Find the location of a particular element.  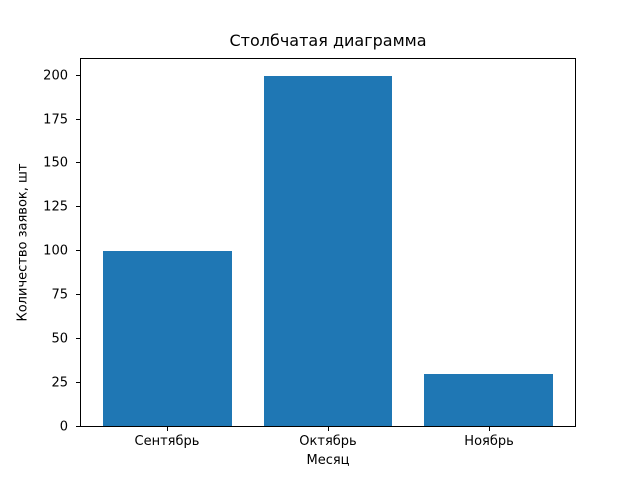

bar-Октябрь is located at coordinates (328, 251).